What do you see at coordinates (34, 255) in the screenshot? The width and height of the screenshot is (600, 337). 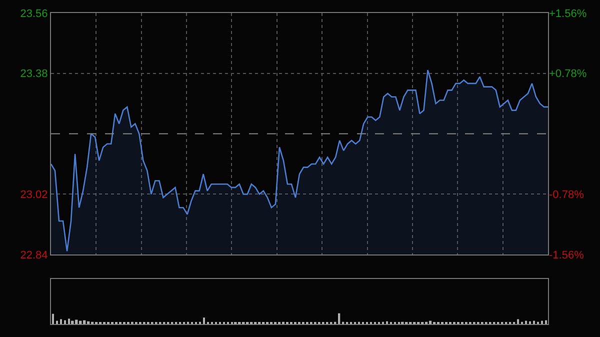 I see `y-tick-label: 22.84` at bounding box center [34, 255].